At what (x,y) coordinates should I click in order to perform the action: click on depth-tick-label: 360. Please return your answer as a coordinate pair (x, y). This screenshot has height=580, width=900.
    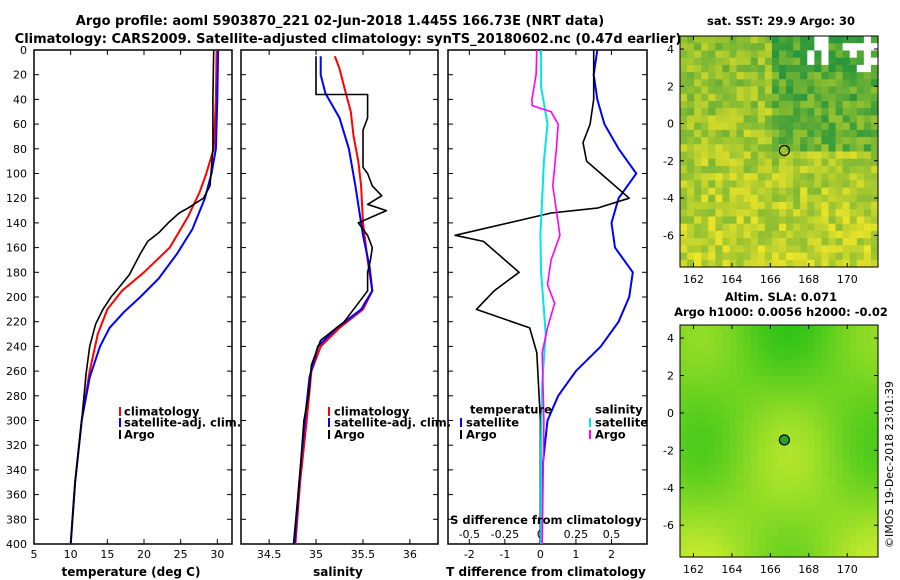
    Looking at the image, I should click on (16, 495).